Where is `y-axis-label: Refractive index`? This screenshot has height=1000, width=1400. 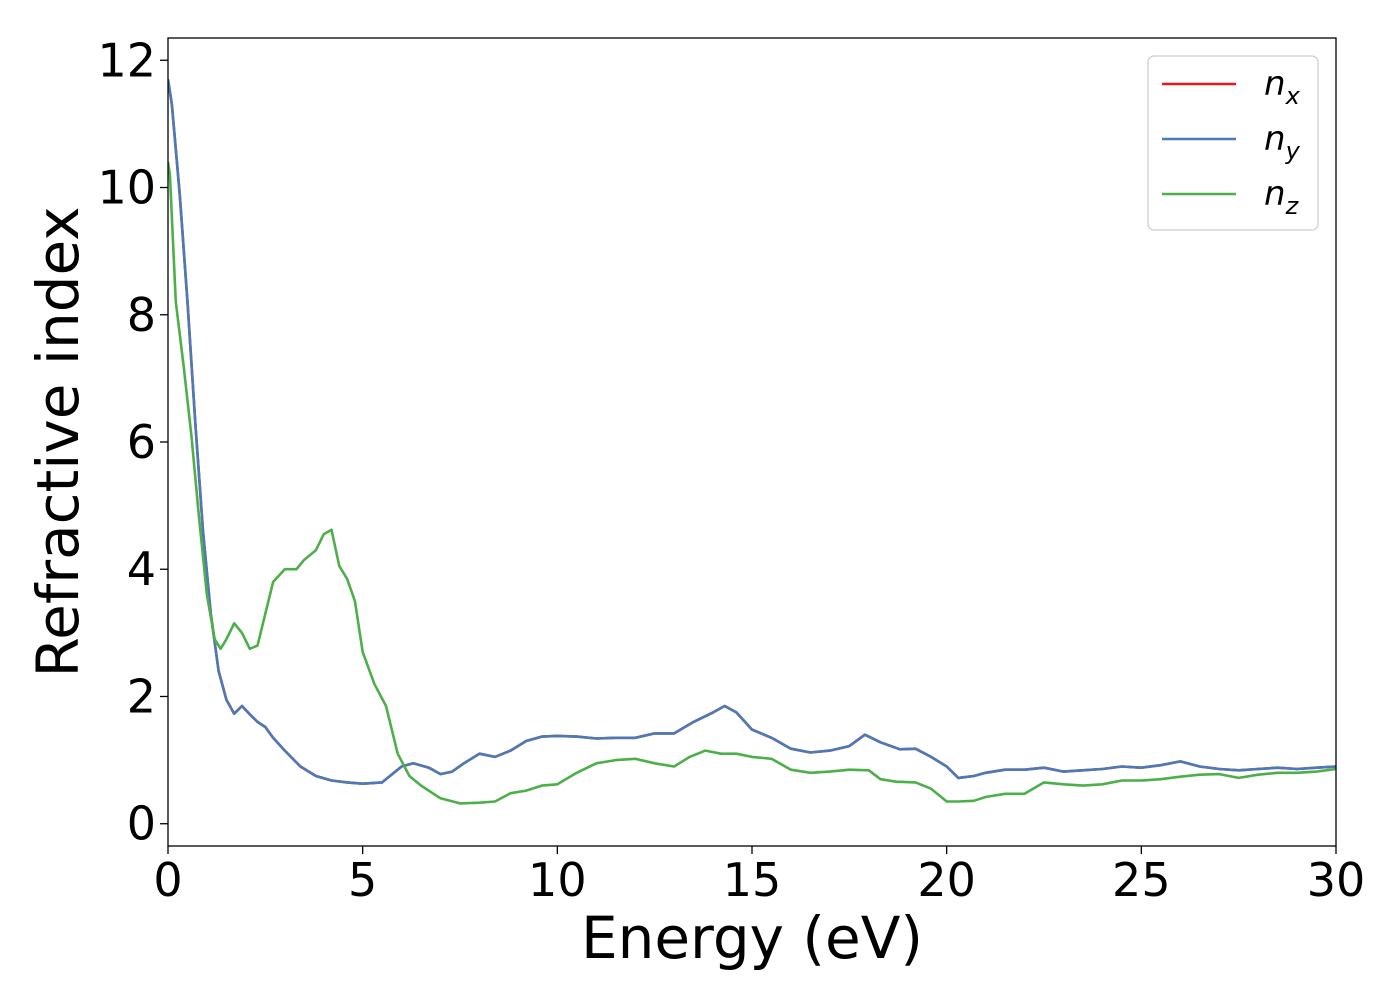
y-axis-label: Refractive index is located at coordinates (58, 441).